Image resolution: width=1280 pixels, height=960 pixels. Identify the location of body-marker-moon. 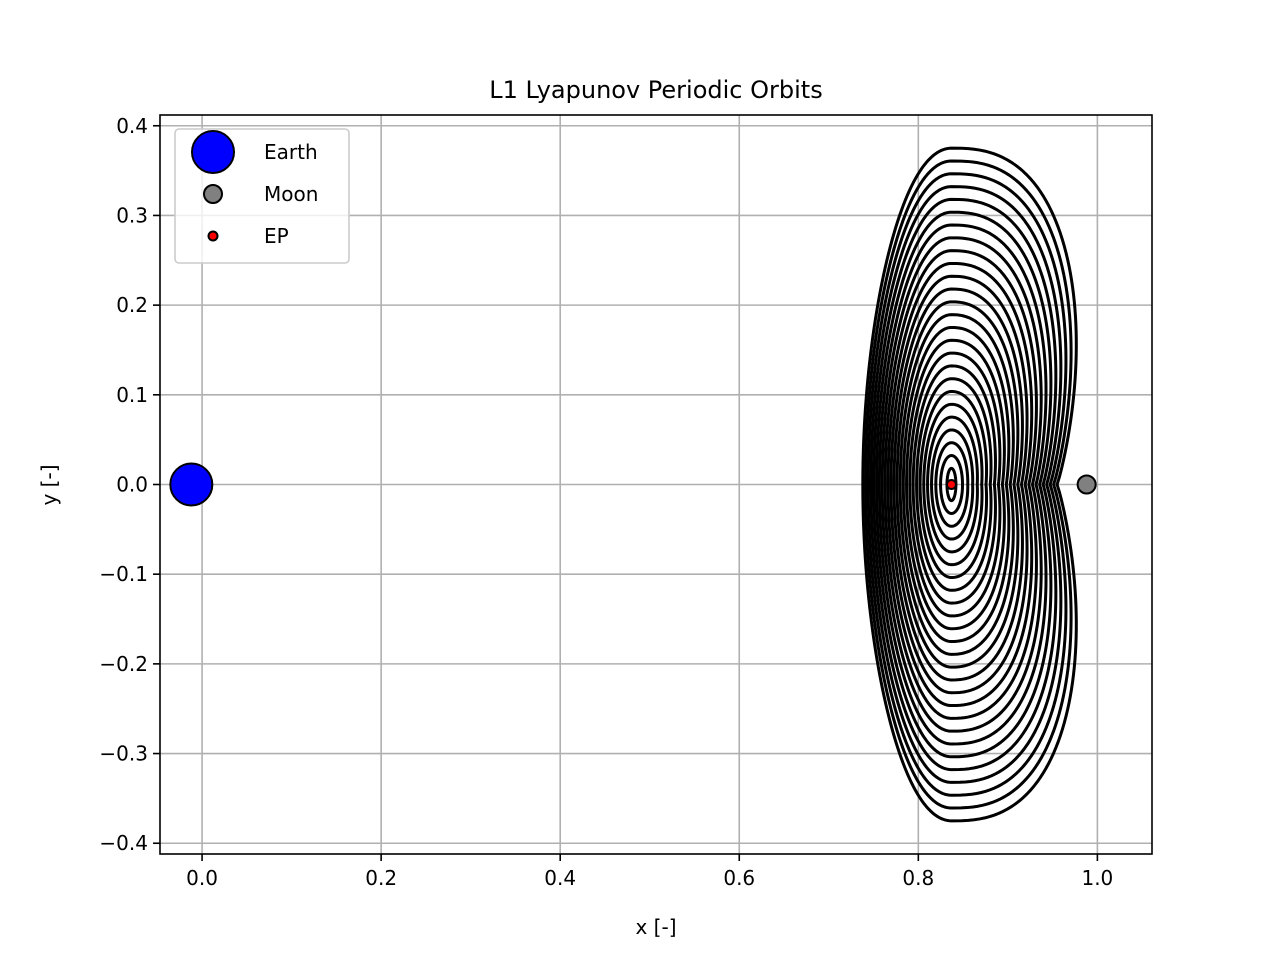
(1086, 484).